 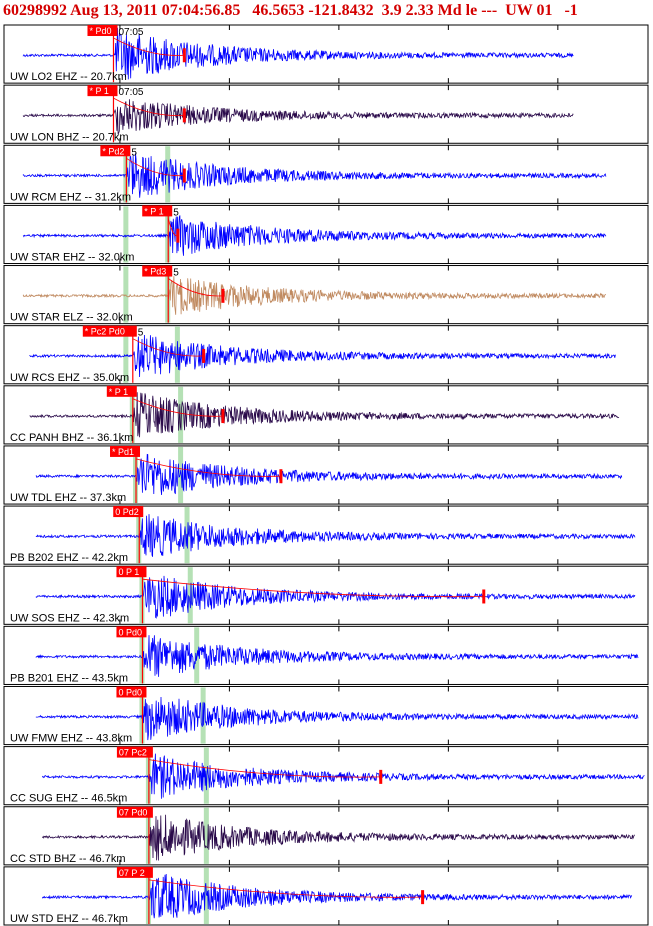 I want to click on phase-pick-label: * Pd3, so click(x=157, y=271).